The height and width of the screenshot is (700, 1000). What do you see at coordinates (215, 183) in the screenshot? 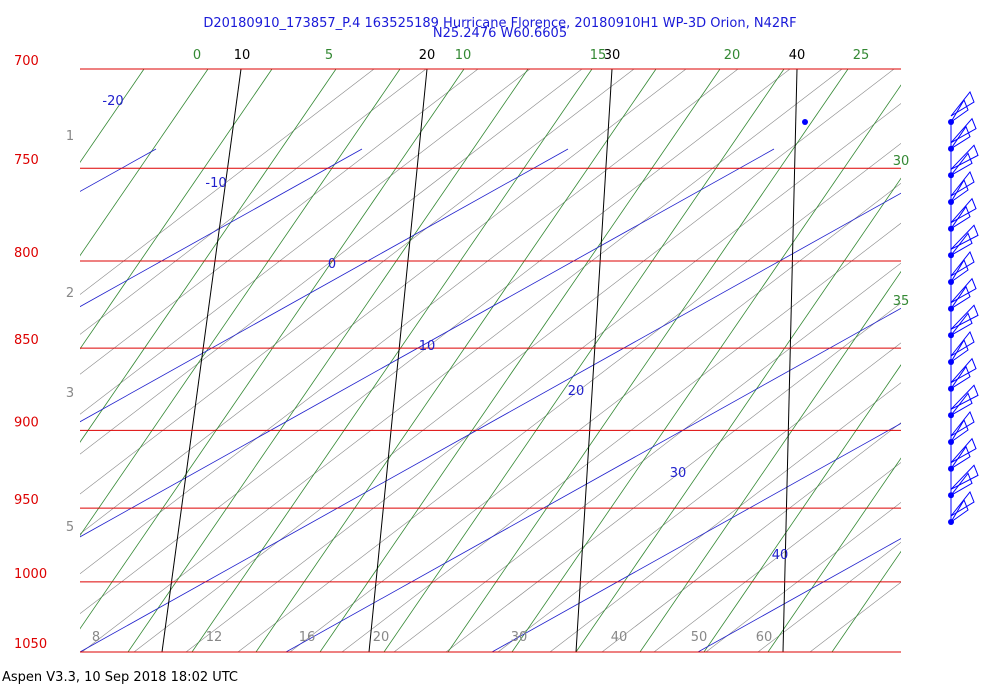
I see `moist-adiabat-label: -10` at bounding box center [215, 183].